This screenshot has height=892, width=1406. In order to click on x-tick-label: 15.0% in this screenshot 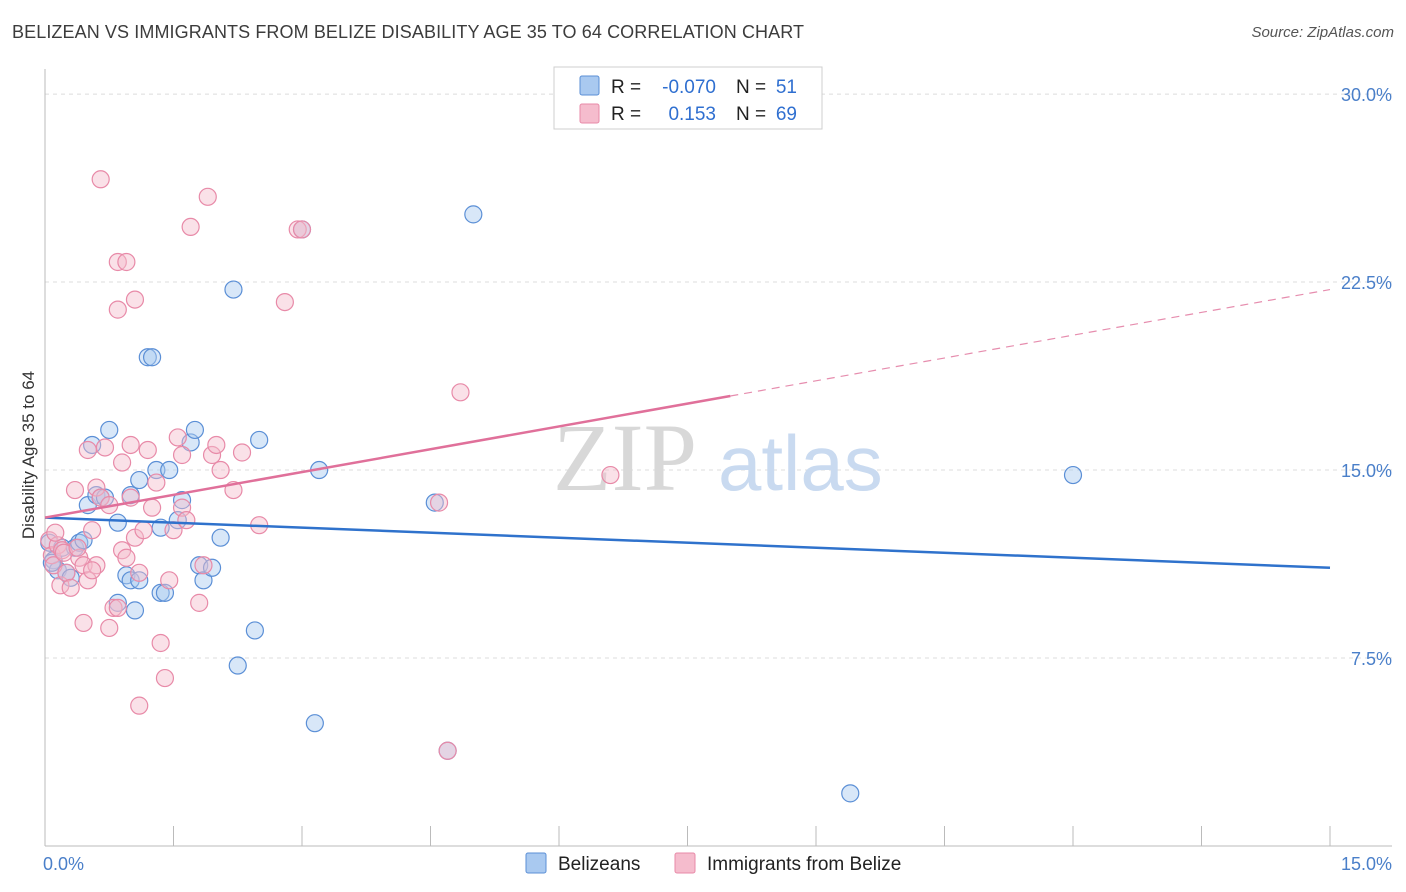, I will do `click(1366, 864)`.